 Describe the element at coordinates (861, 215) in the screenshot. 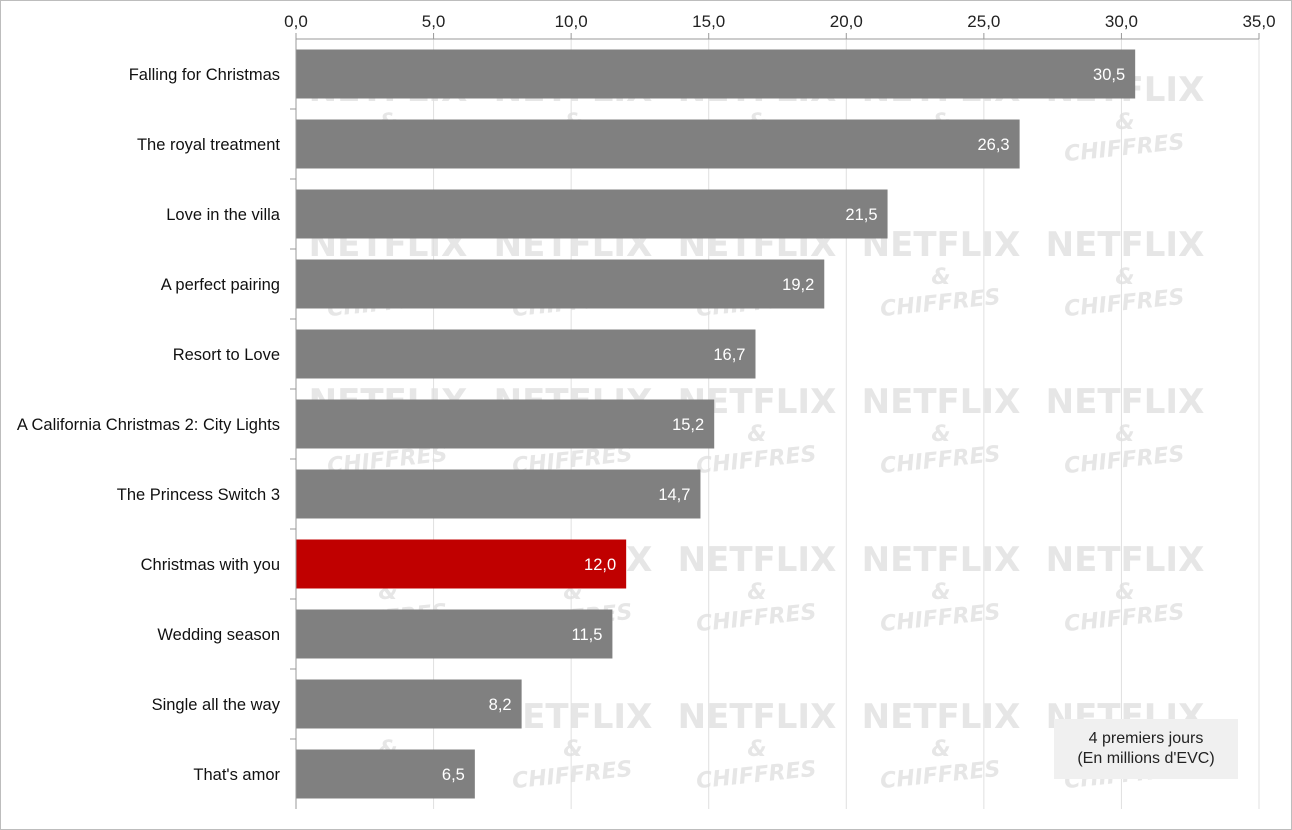

I see `data-label: 21,5` at that location.